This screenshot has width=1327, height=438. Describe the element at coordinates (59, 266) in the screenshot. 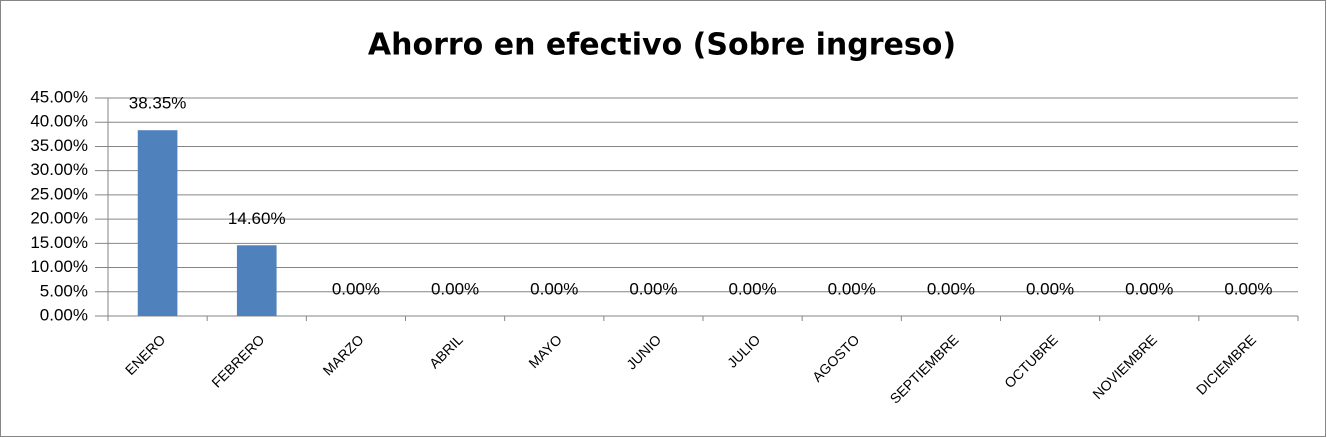

I see `y-tick-label: 10.00%` at that location.